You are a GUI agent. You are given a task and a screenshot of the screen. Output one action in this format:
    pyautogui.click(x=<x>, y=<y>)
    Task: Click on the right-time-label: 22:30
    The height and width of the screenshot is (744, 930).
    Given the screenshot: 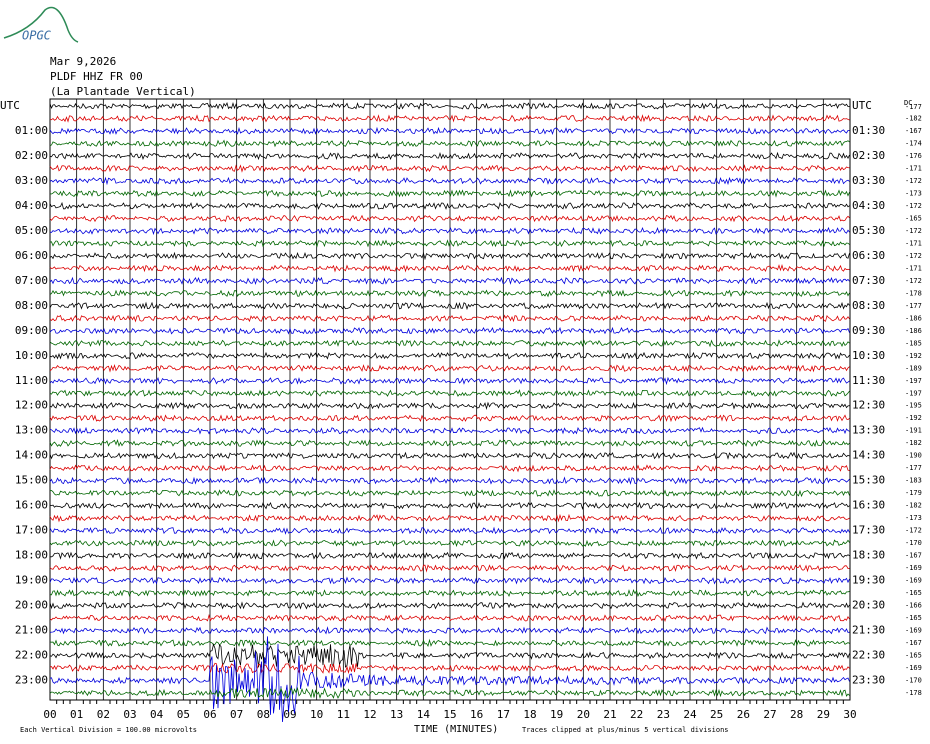 What is the action you would take?
    pyautogui.click(x=868, y=655)
    